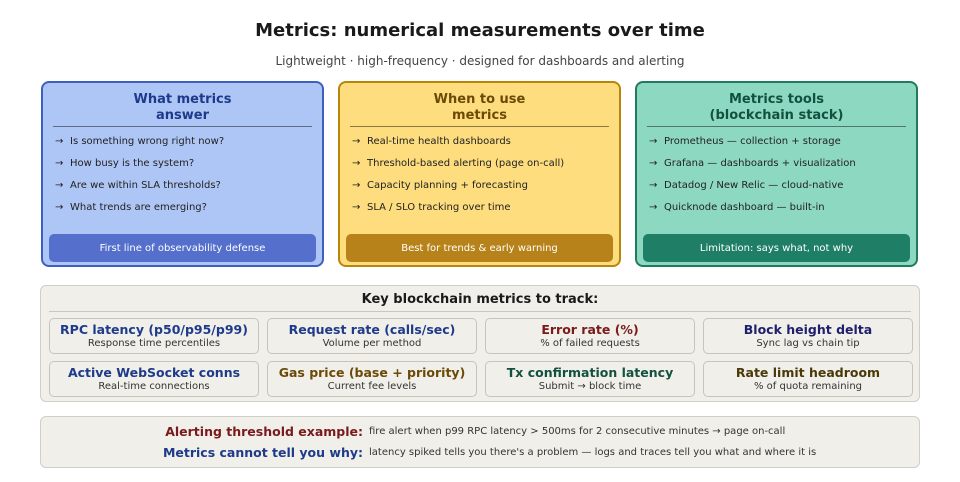 This screenshot has height=482, width=960. Describe the element at coordinates (372, 343) in the screenshot. I see `metric-desc: Volume per method` at that location.